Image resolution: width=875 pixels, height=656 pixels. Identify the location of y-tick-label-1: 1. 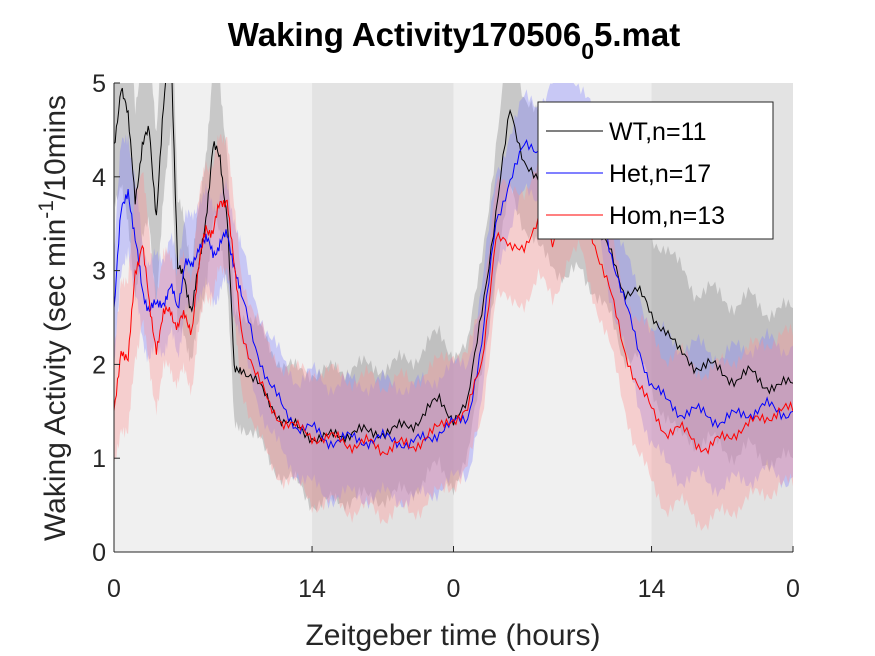
(99, 459).